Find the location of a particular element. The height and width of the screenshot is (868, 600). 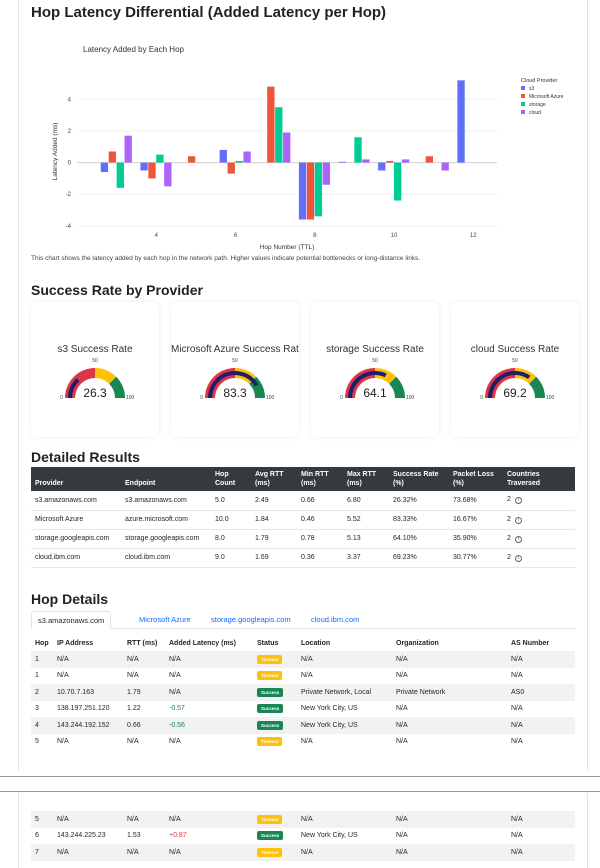

gauge-value: 64.1 is located at coordinates (375, 393).